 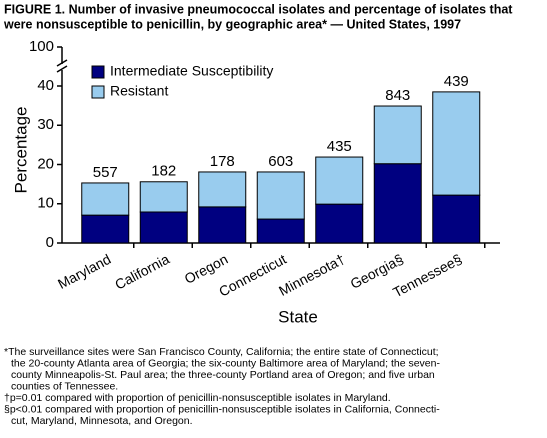 I want to click on x-tick-label: Connecticut, so click(x=252, y=275).